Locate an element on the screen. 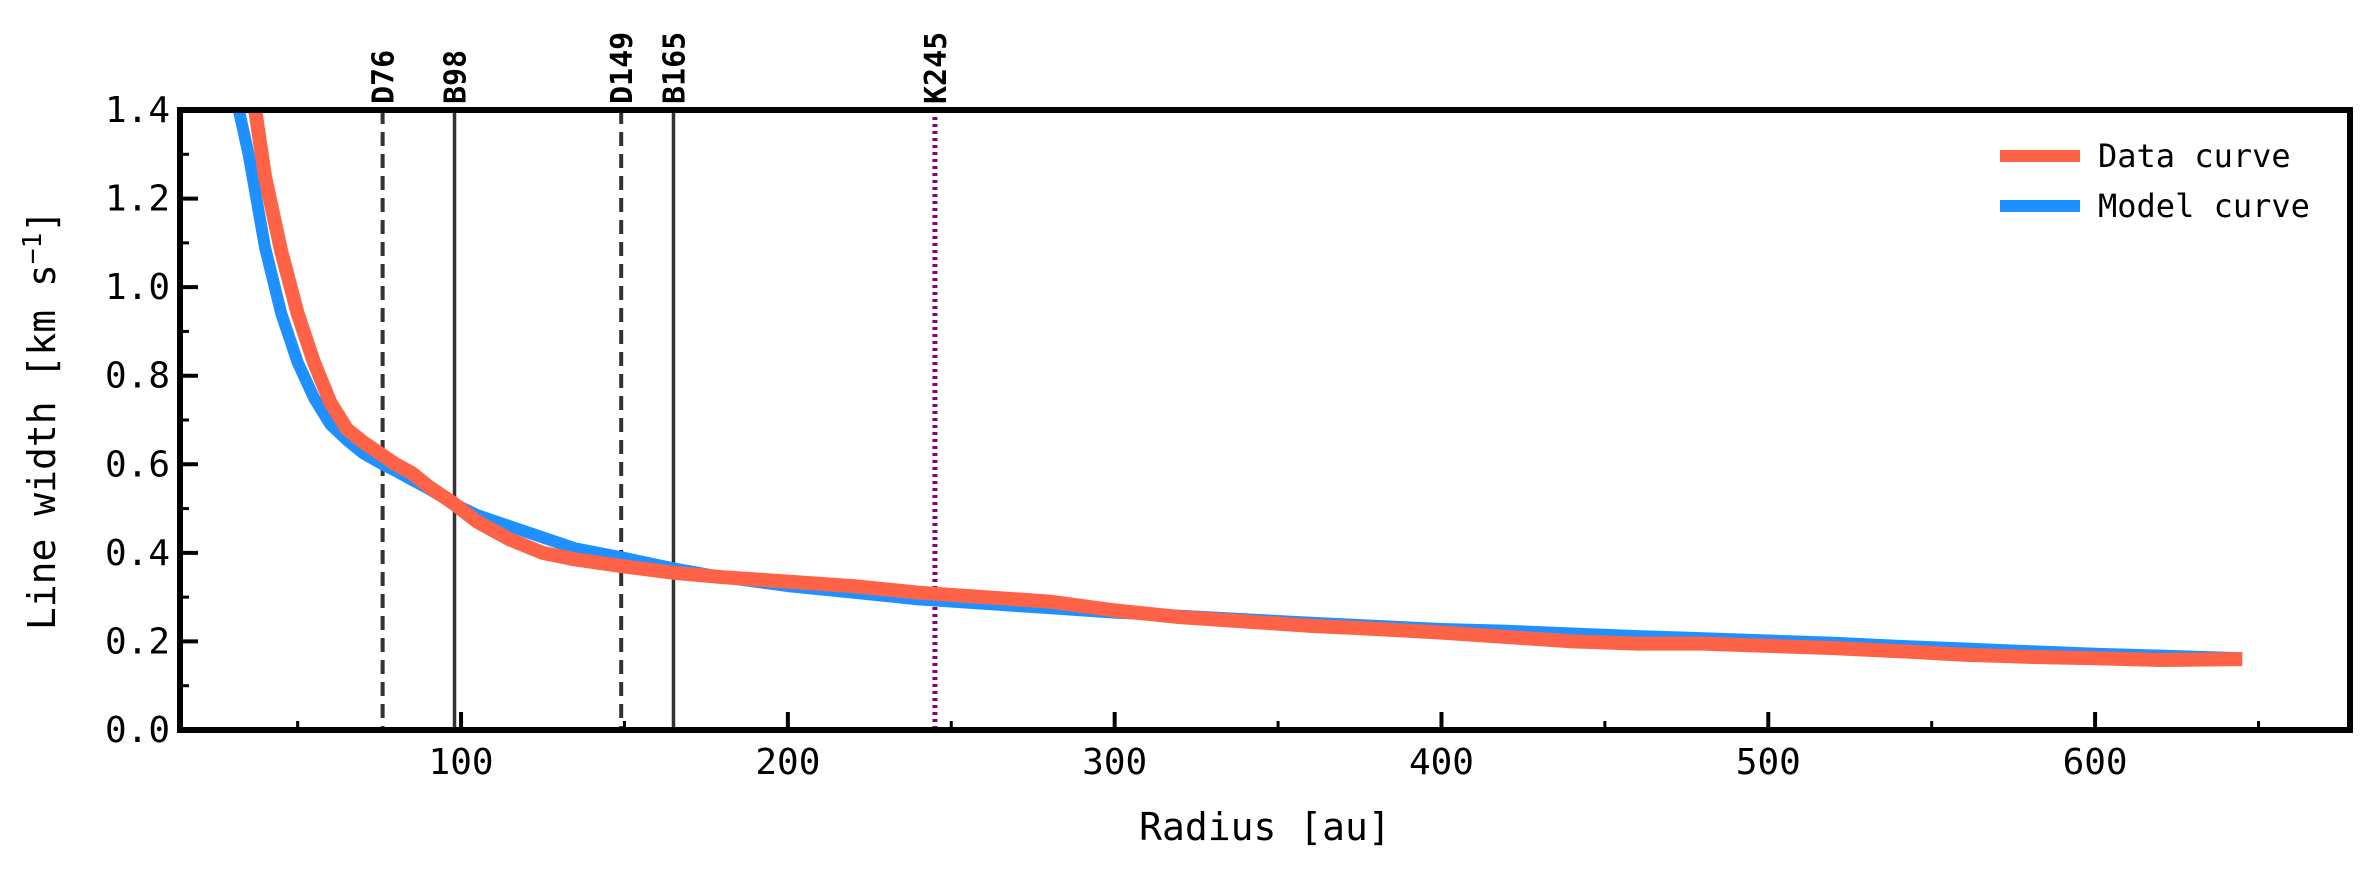 This screenshot has width=2369, height=869. marker-label-d76: D76 is located at coordinates (384, 77).